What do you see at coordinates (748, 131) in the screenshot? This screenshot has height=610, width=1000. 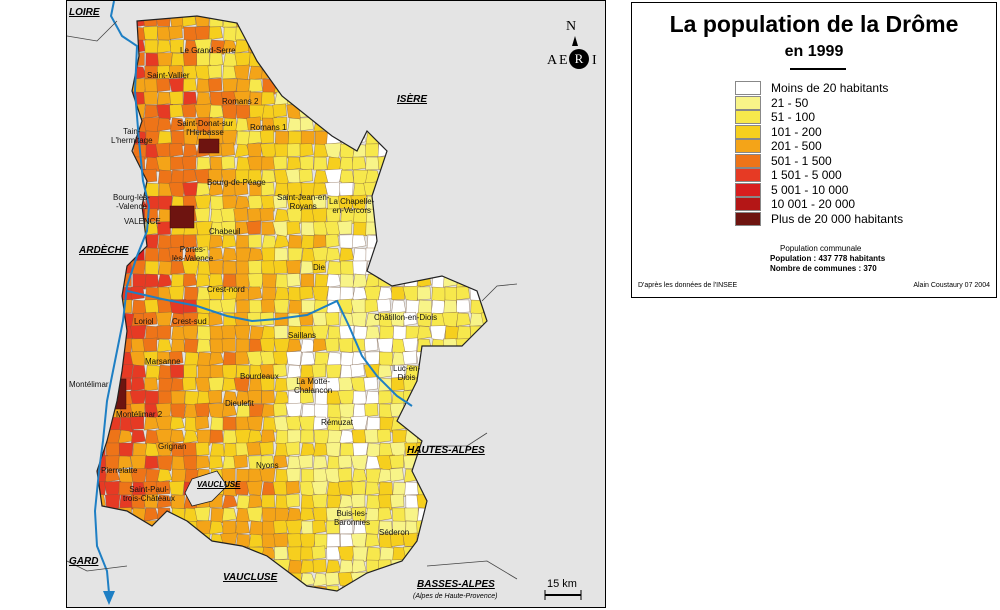 I see `legend-swatch` at bounding box center [748, 131].